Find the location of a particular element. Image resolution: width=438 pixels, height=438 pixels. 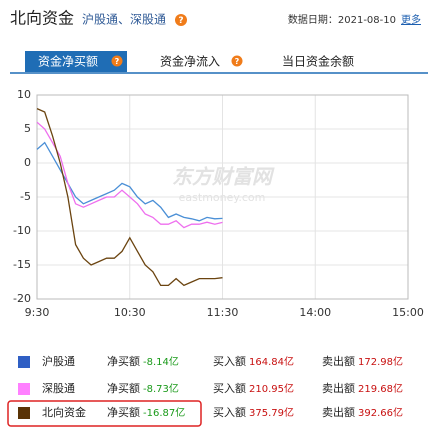

x-tick-label: 10:30 is located at coordinates (130, 312).